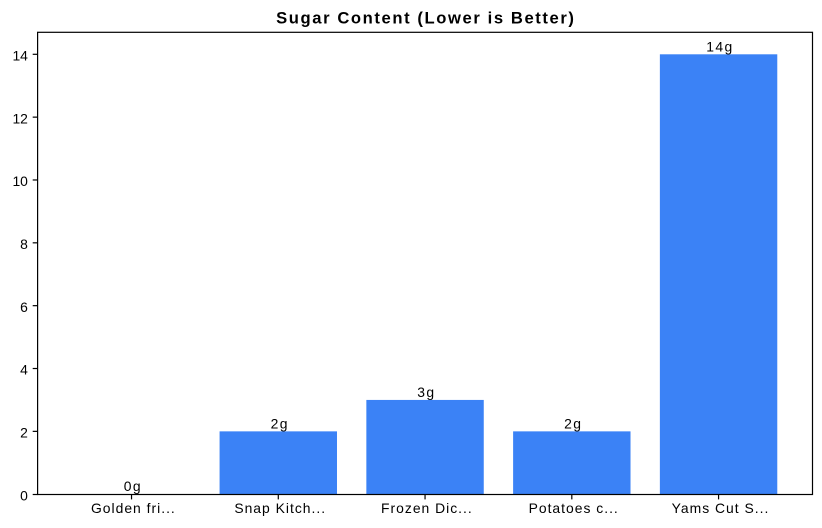 The height and width of the screenshot is (528, 822). I want to click on svg-text: 10, so click(20, 181).